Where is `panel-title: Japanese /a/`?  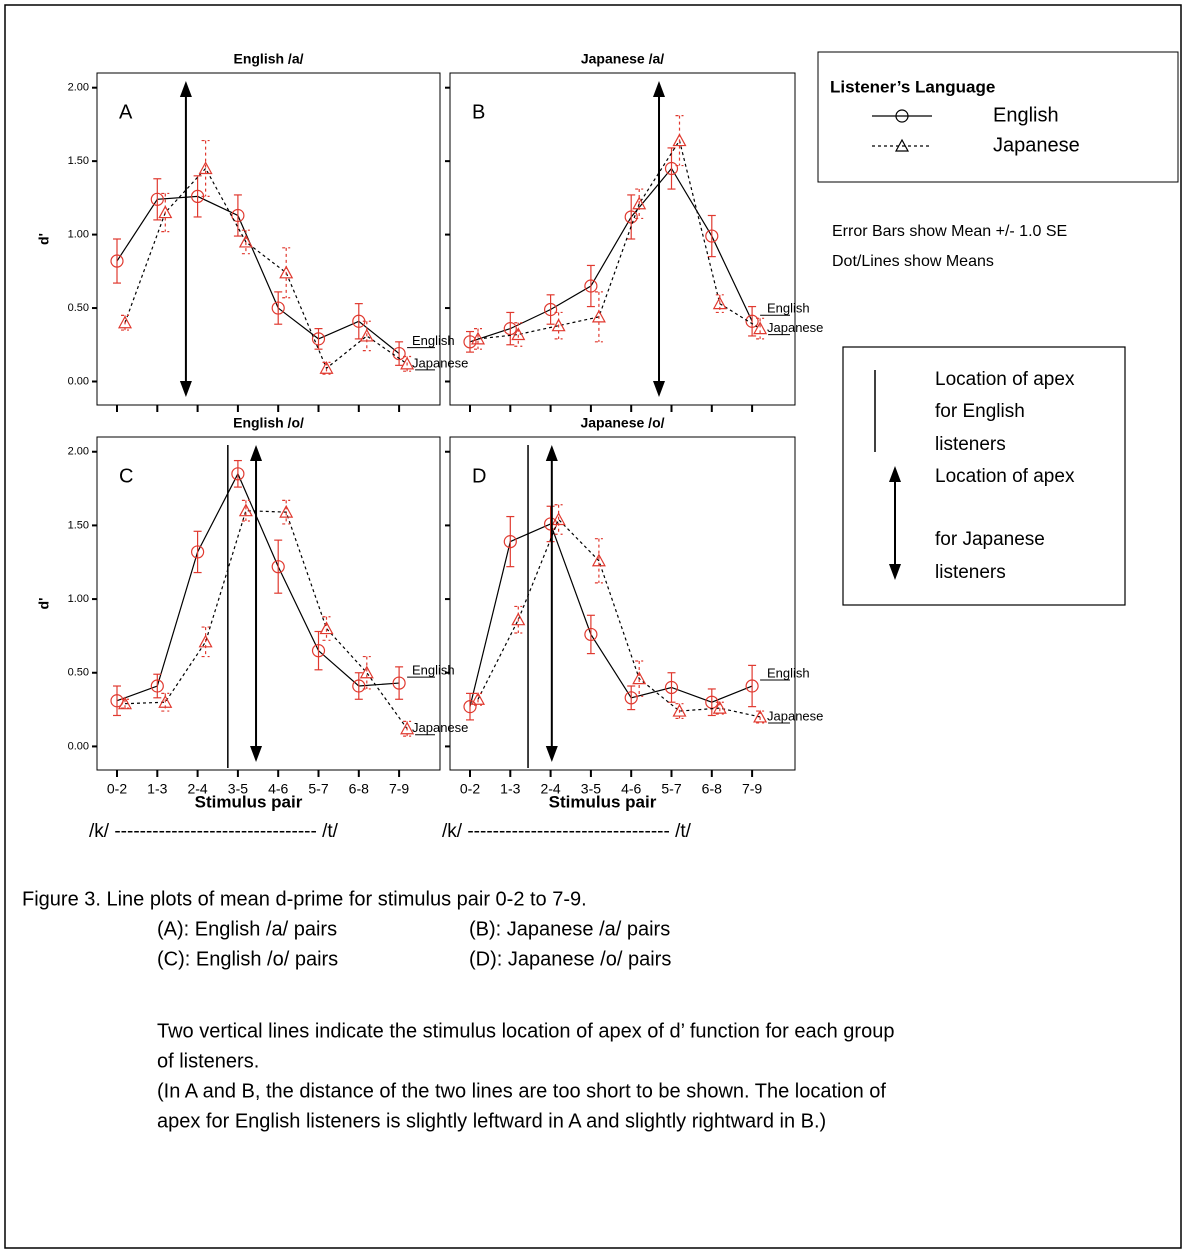
panel-title: Japanese /a/ is located at coordinates (622, 59).